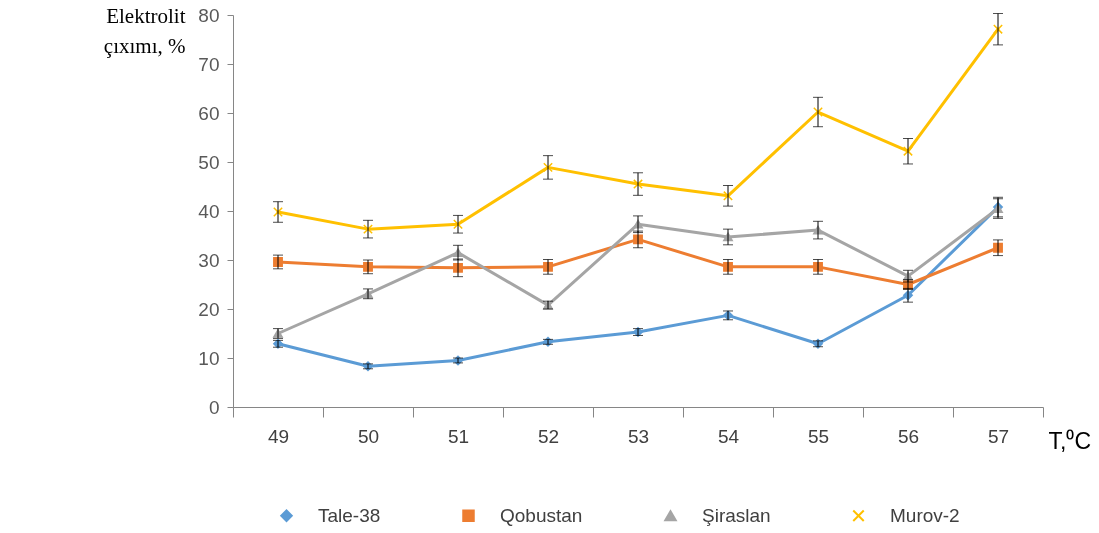 The height and width of the screenshot is (533, 1099). I want to click on x-tick-label: 55, so click(818, 436).